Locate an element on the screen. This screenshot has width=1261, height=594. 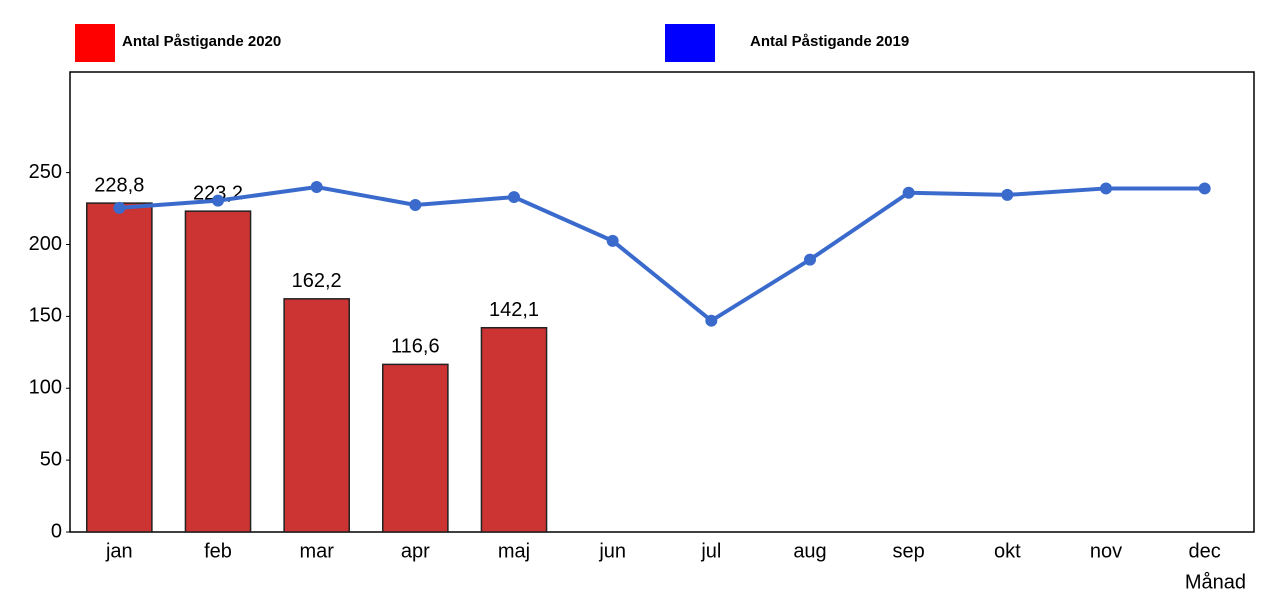
x-tick-label: nov is located at coordinates (1106, 551).